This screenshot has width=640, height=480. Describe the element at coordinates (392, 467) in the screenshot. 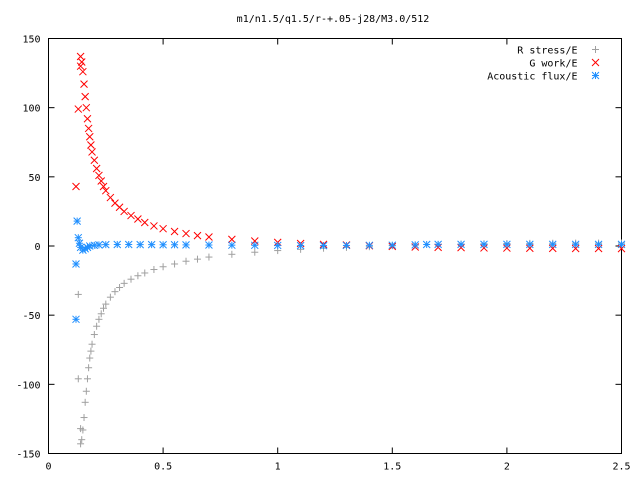

I see `x-tick-label: 1.5` at that location.